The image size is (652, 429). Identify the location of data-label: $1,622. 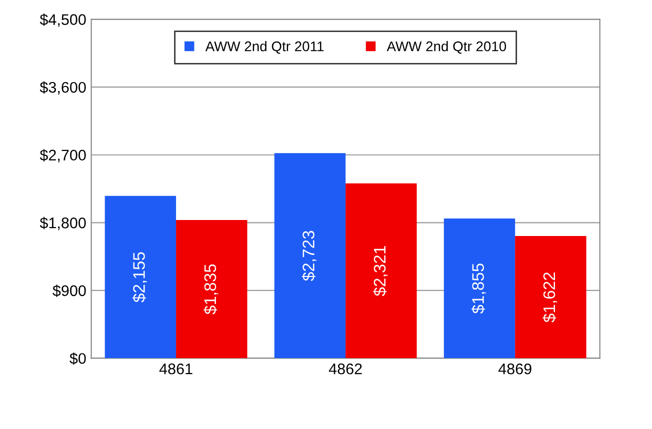
(550, 297).